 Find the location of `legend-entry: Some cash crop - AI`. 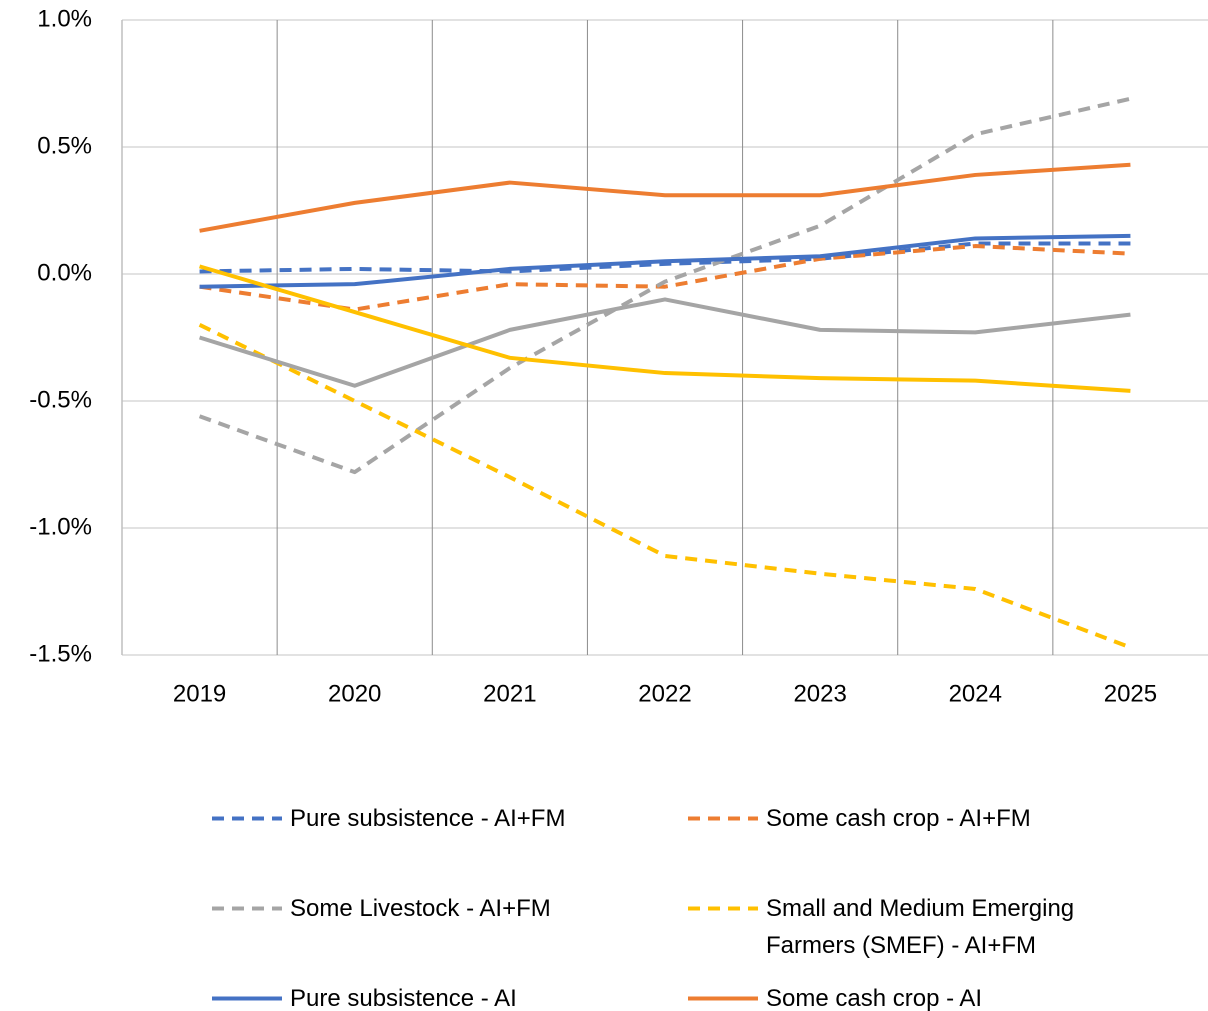

legend-entry: Some cash crop - AI is located at coordinates (917, 995).